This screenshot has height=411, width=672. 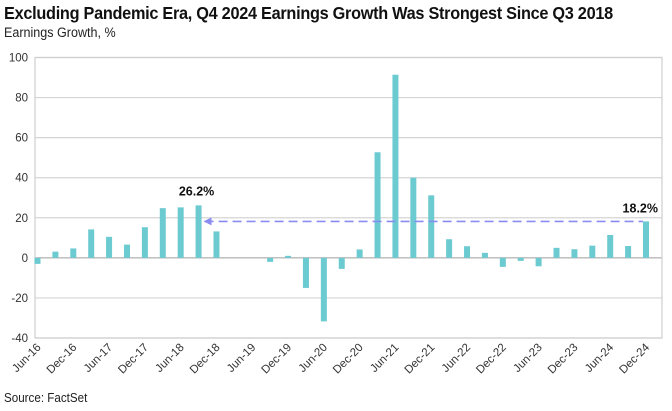 I want to click on y-tick-label-20: 20, so click(x=21, y=219).